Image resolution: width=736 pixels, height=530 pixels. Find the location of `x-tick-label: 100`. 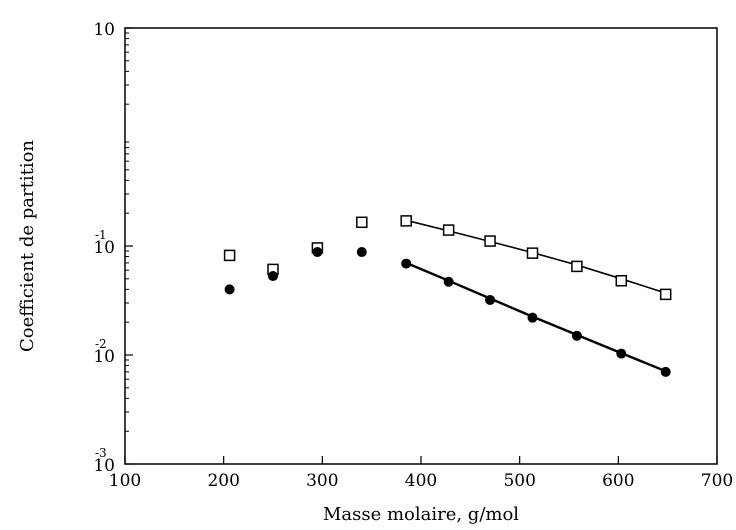

x-tick-label: 100 is located at coordinates (125, 481).